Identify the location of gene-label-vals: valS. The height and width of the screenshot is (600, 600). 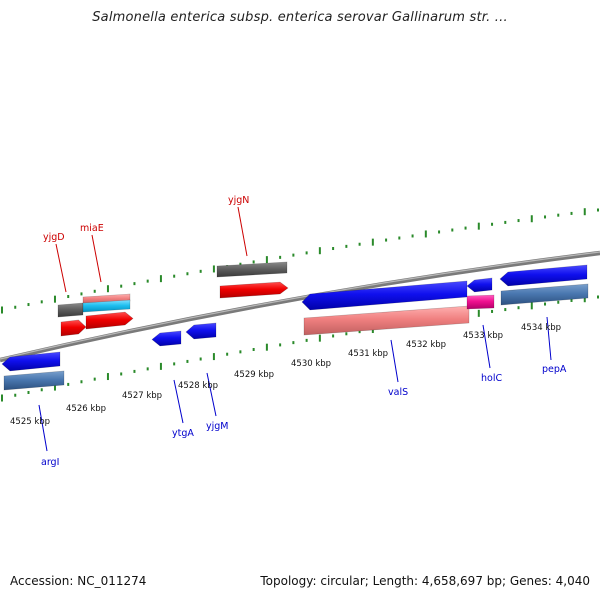
(398, 392).